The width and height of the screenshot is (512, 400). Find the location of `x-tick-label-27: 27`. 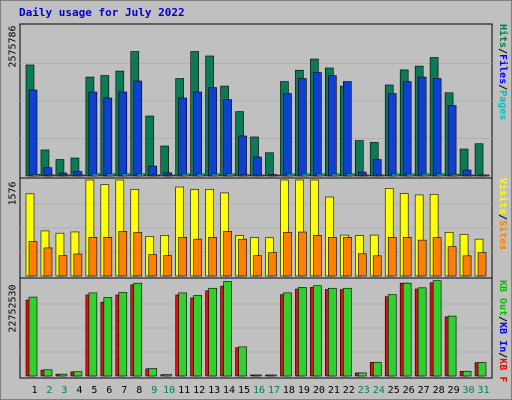

x-tick-label-27: 27 is located at coordinates (424, 390).